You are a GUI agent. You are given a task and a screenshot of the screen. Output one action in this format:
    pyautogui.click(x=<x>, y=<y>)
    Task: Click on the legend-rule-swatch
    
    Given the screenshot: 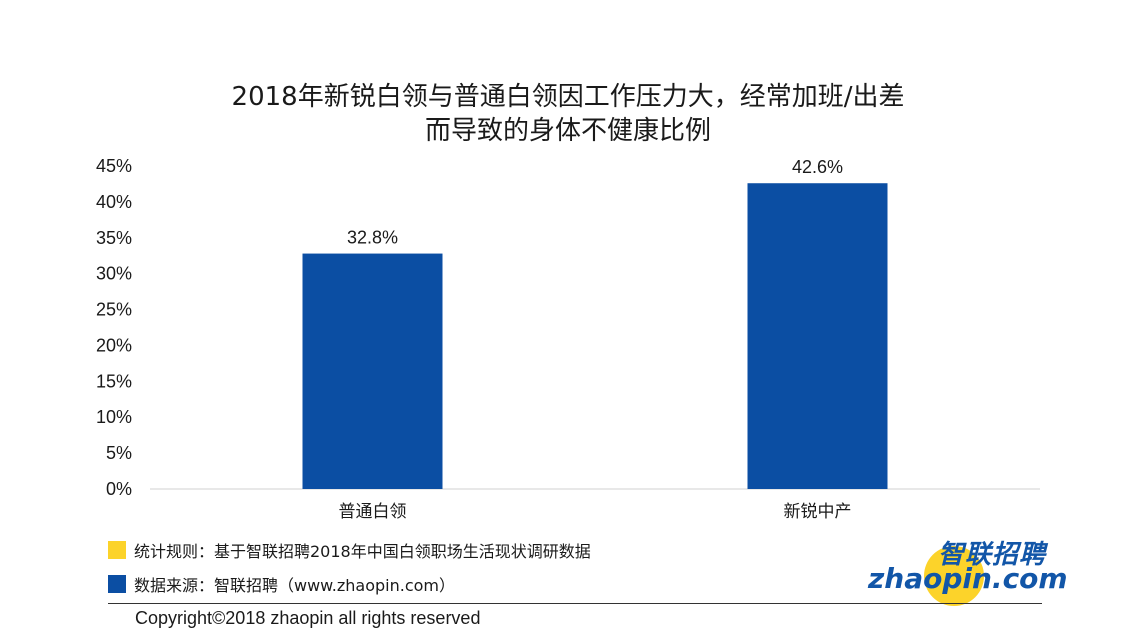 What is the action you would take?
    pyautogui.click(x=117, y=550)
    